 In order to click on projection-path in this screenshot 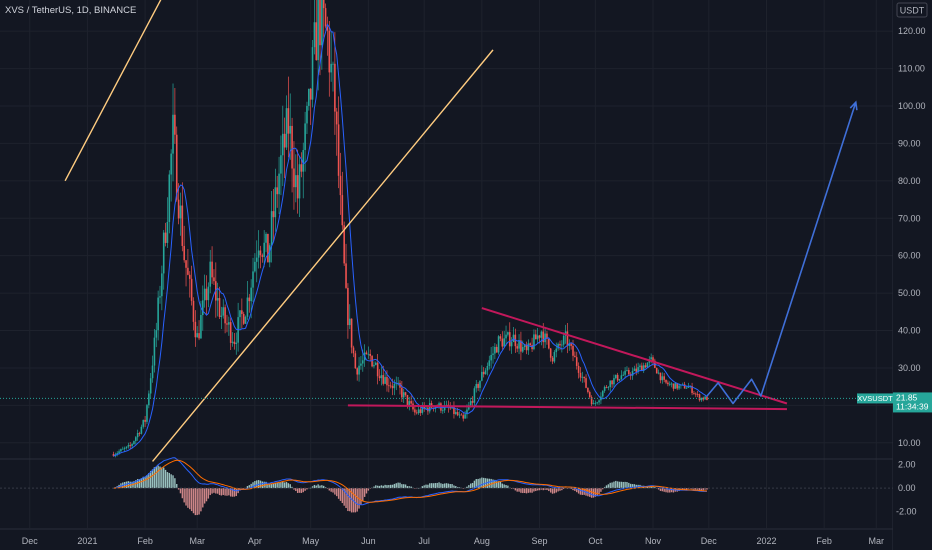, I will do `click(781, 253)`.